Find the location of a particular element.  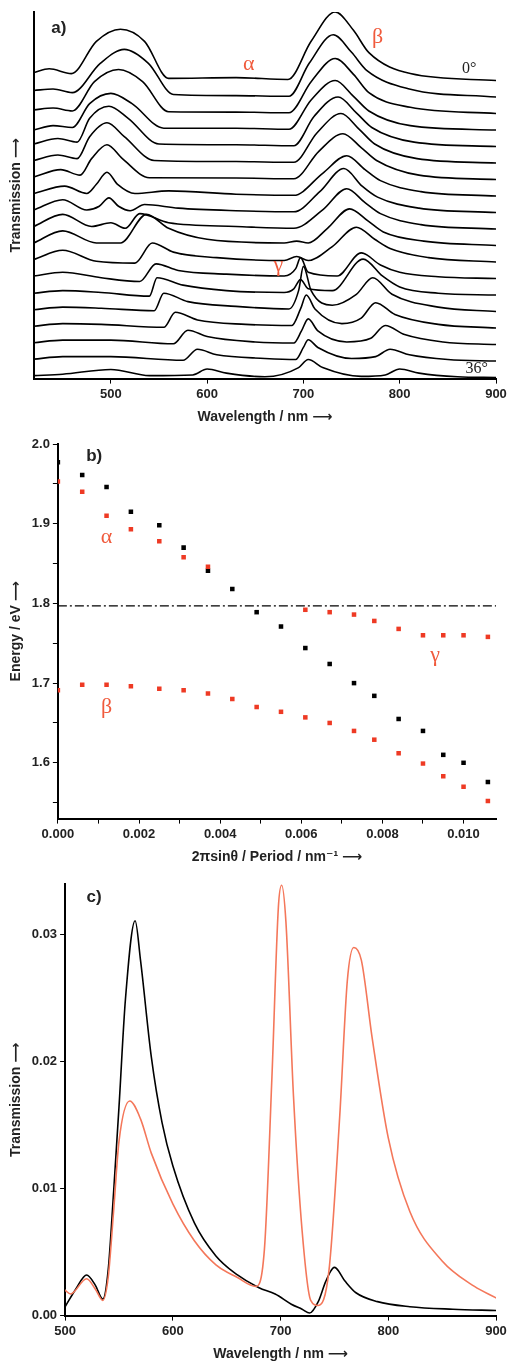

y-tick-label: 0.01 is located at coordinates (44, 1188).